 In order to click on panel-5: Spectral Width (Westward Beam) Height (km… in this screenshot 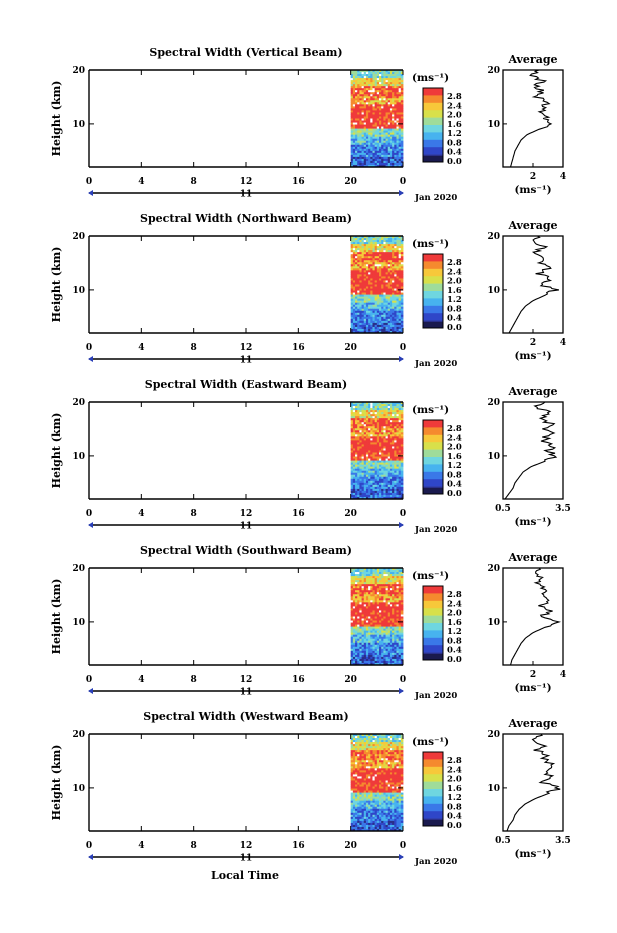, I will do `click(310, 788)`.